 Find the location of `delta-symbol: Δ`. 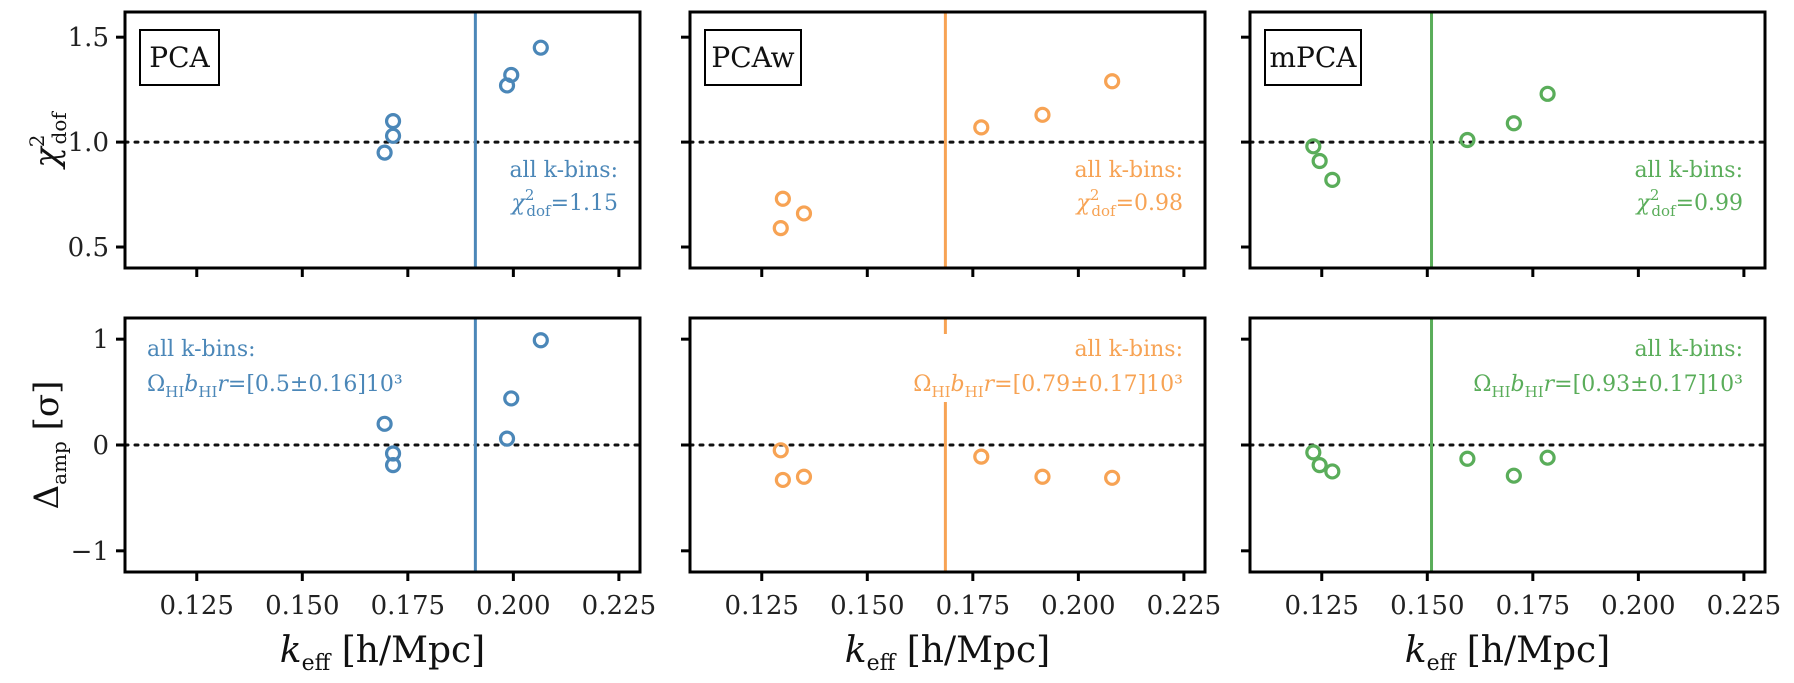

delta-symbol: Δ is located at coordinates (47, 497).